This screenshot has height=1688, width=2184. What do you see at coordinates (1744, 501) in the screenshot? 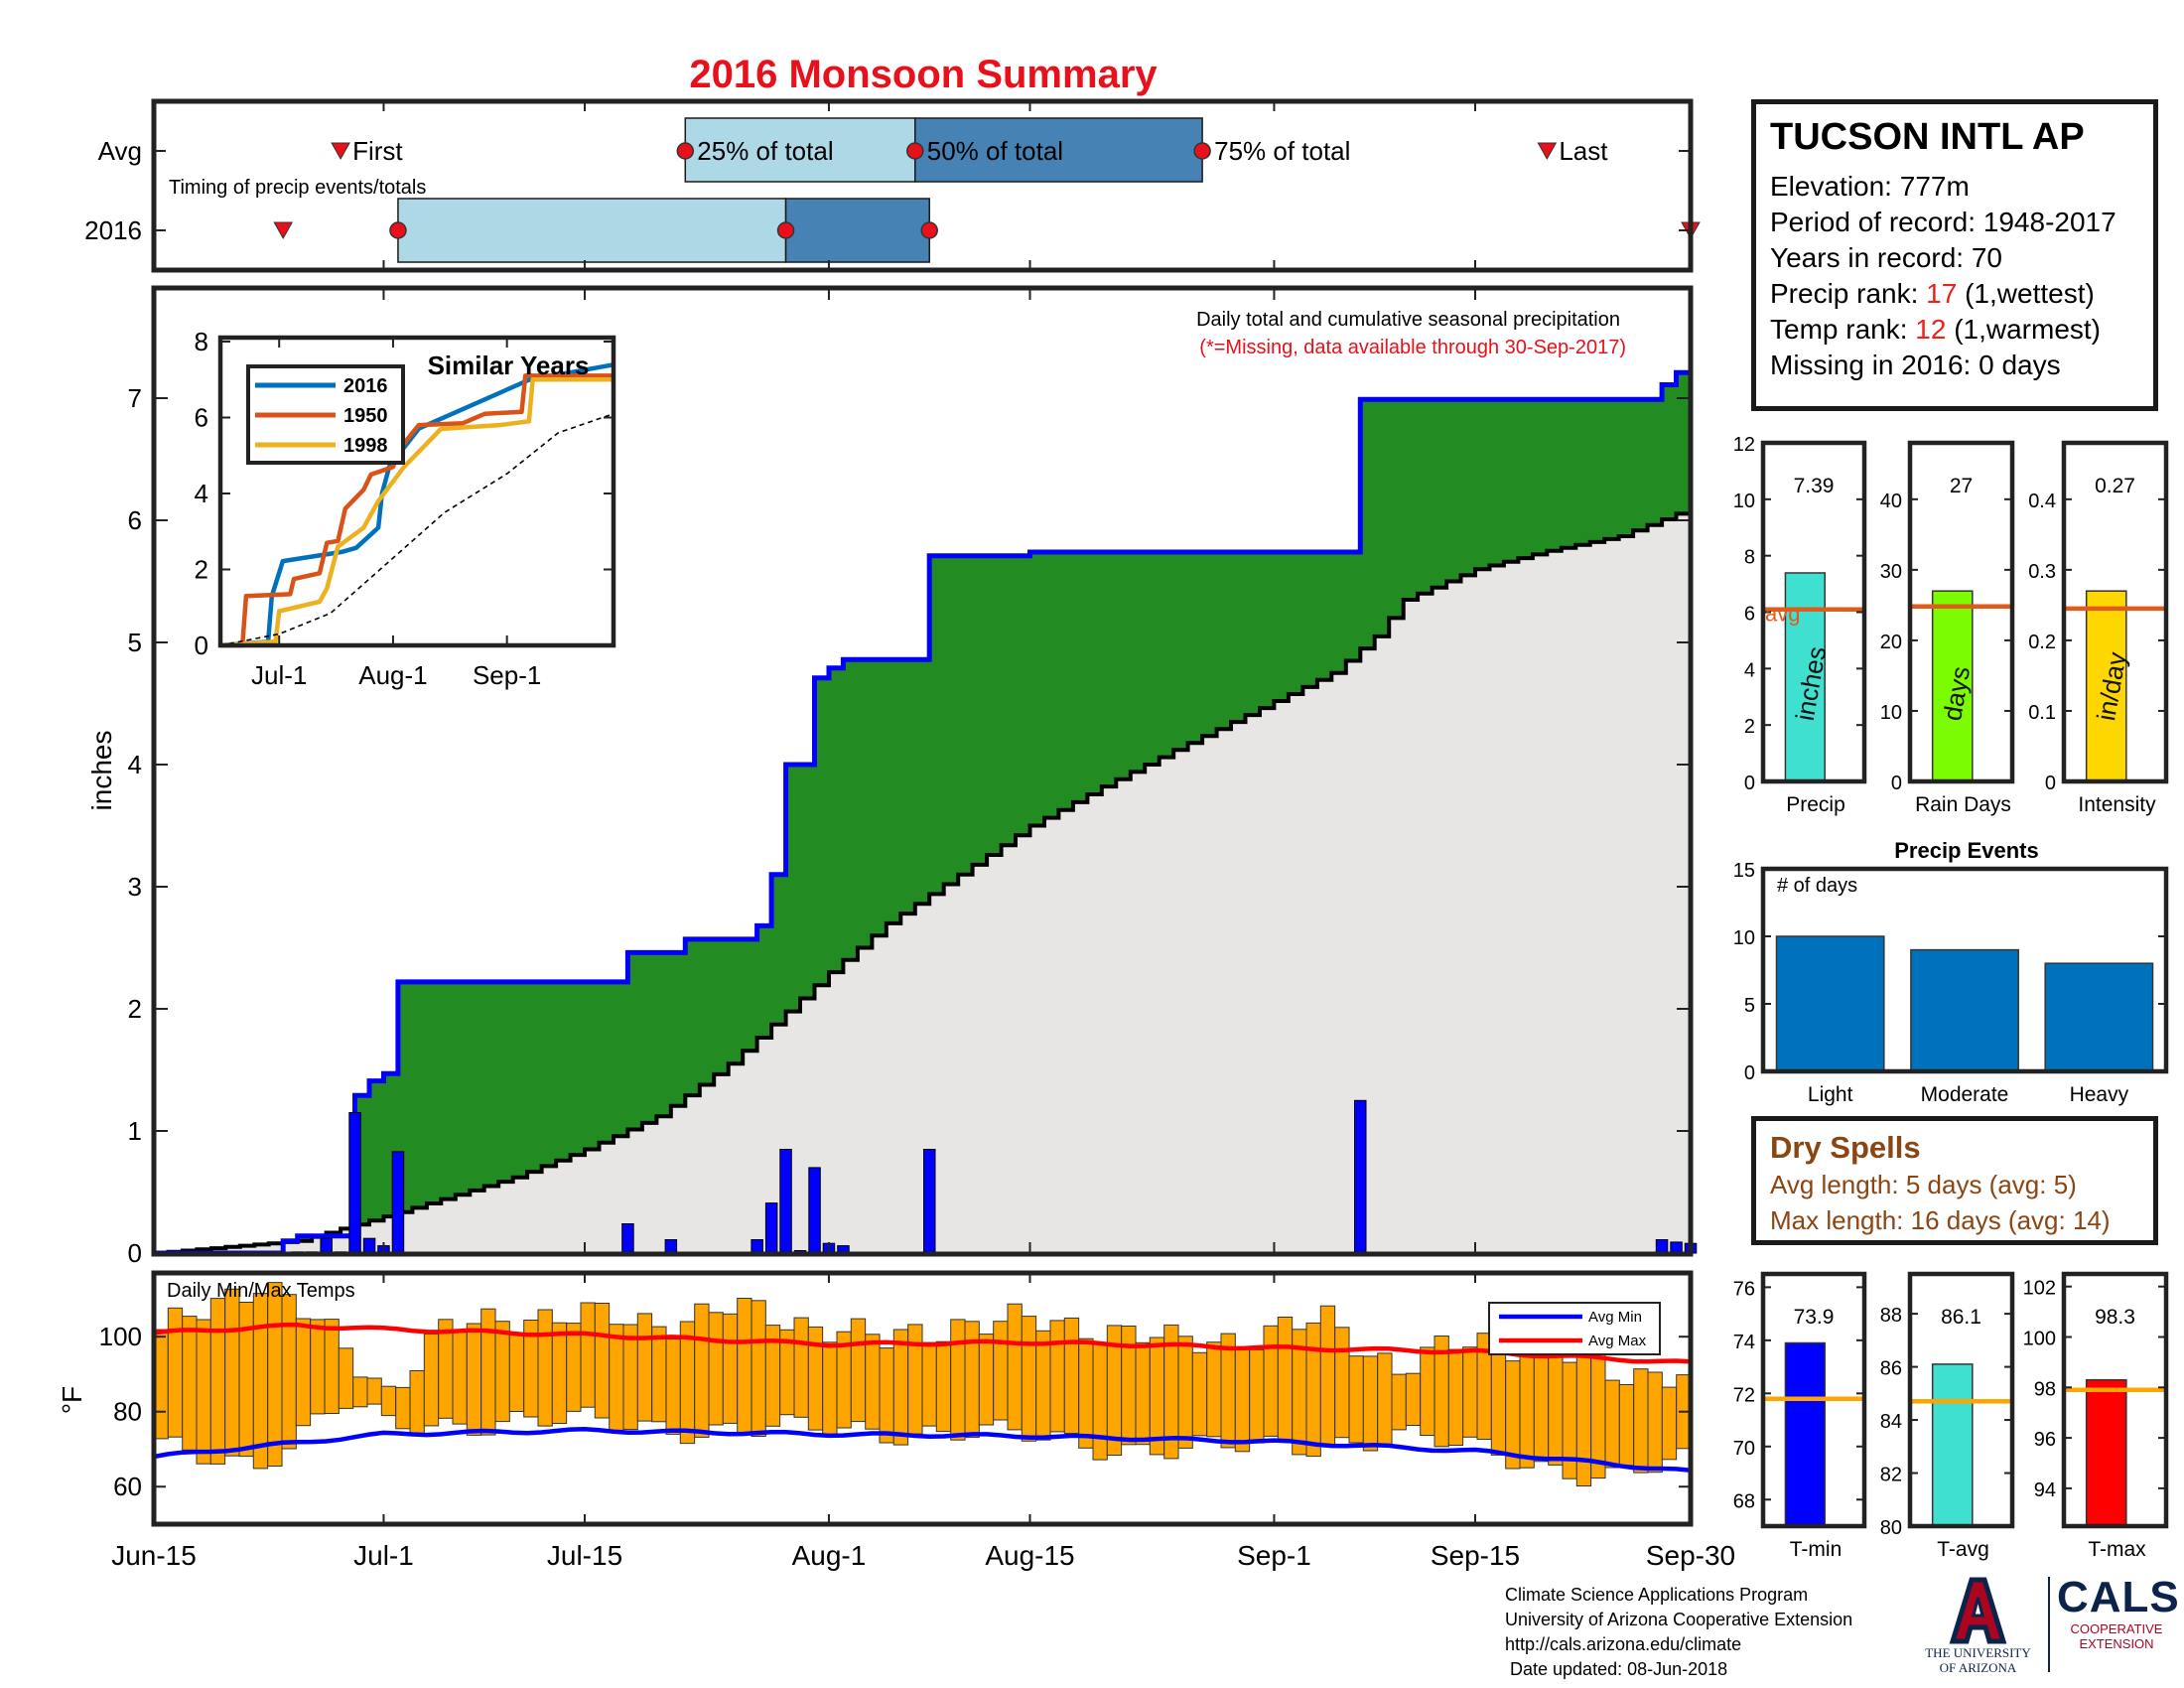
I see `panel-ytick-label: 10` at bounding box center [1744, 501].